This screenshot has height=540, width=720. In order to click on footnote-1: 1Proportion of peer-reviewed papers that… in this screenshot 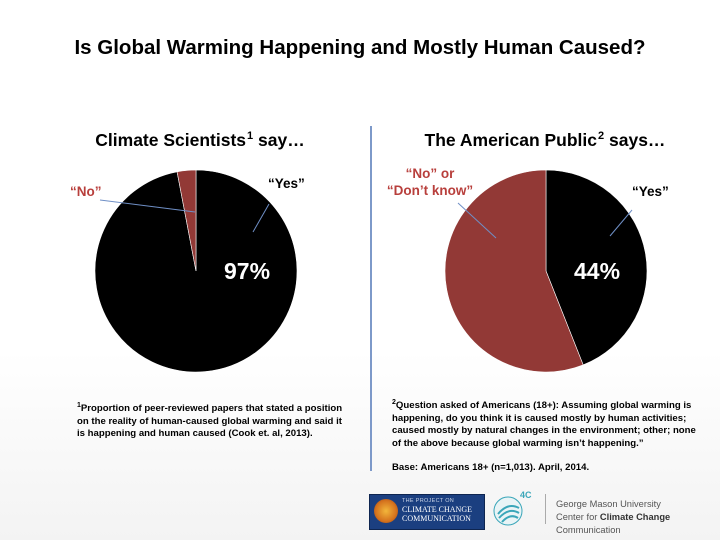, I will do `click(214, 420)`.